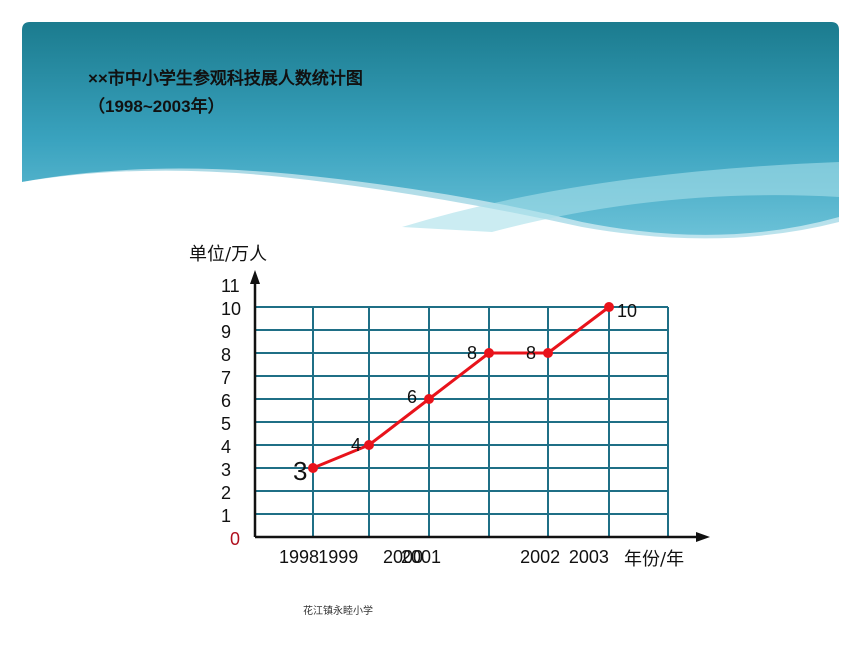 The height and width of the screenshot is (645, 860). I want to click on data-label: 4, so click(356, 445).